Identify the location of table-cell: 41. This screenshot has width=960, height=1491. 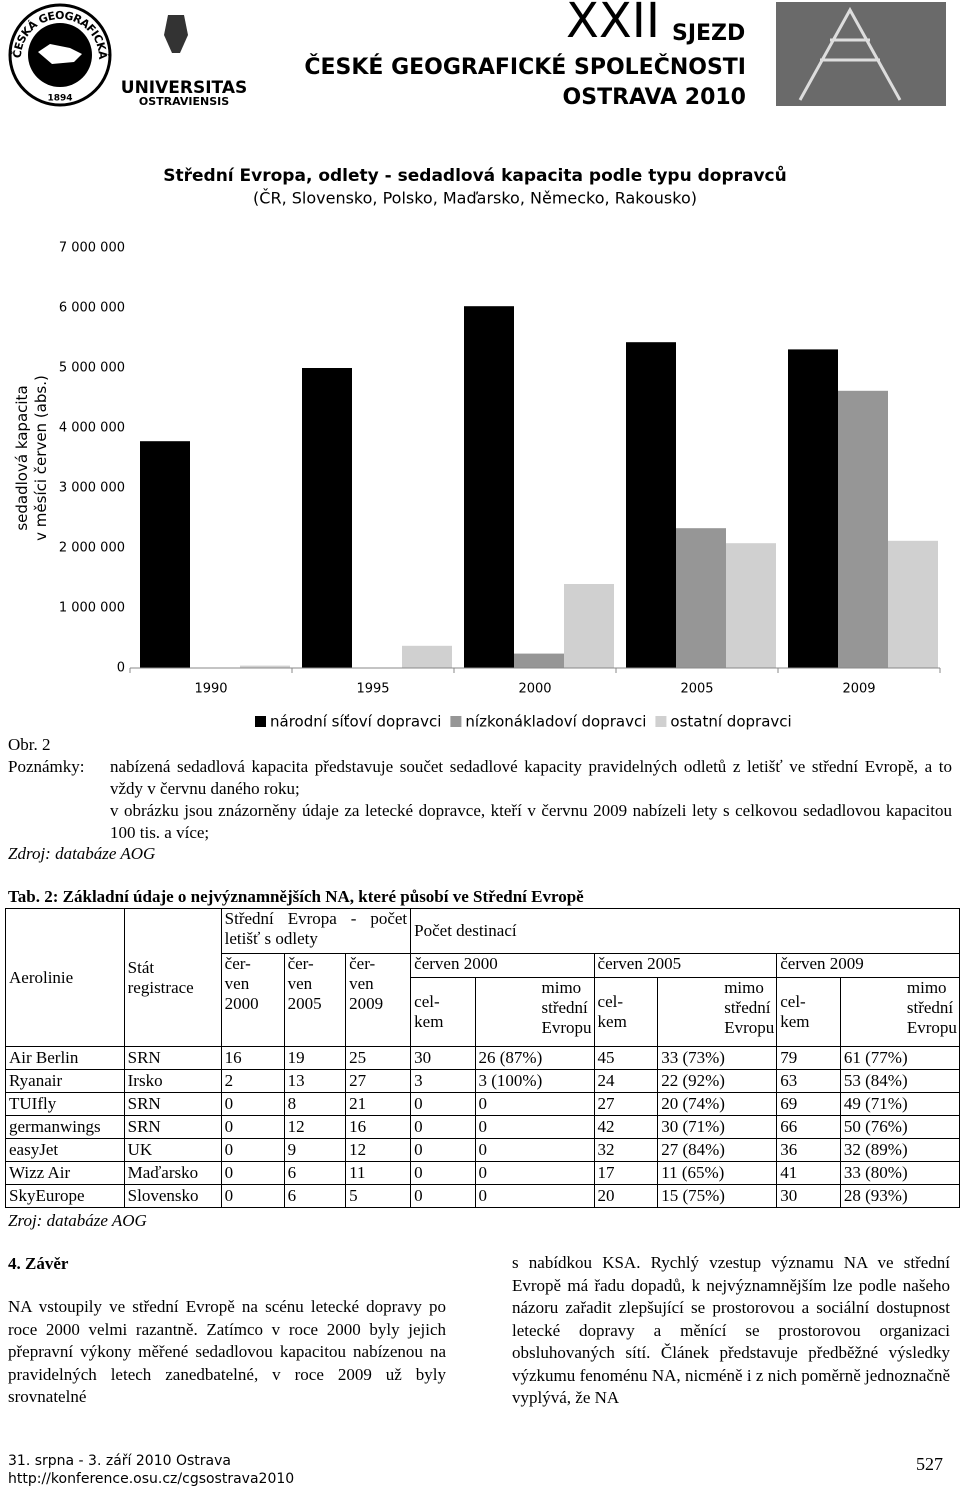
(808, 1173).